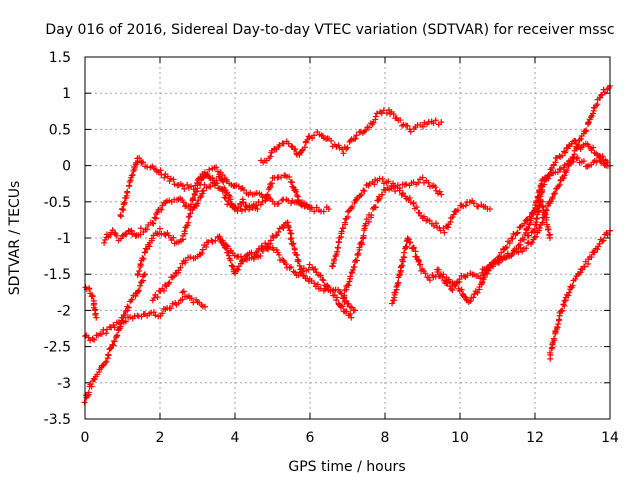 Image resolution: width=640 pixels, height=480 pixels. I want to click on series-arc-l, so click(417, 242).